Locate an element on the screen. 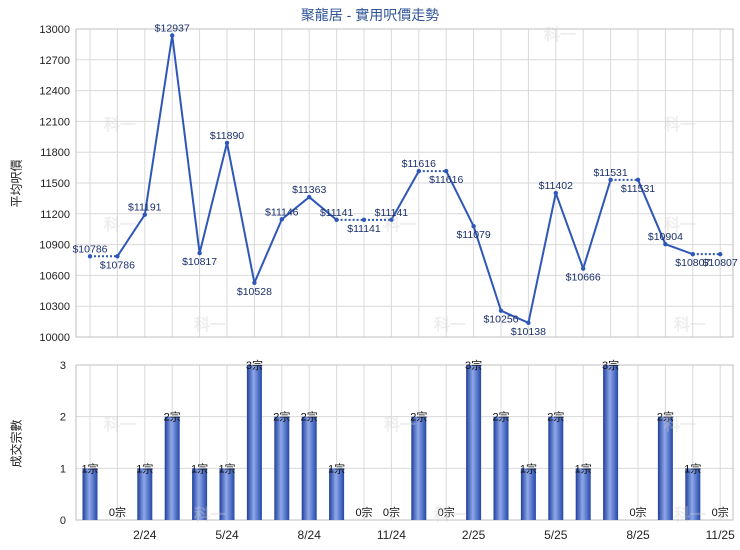 This screenshot has height=550, width=740. price-tick-label: 11800 is located at coordinates (55, 153).